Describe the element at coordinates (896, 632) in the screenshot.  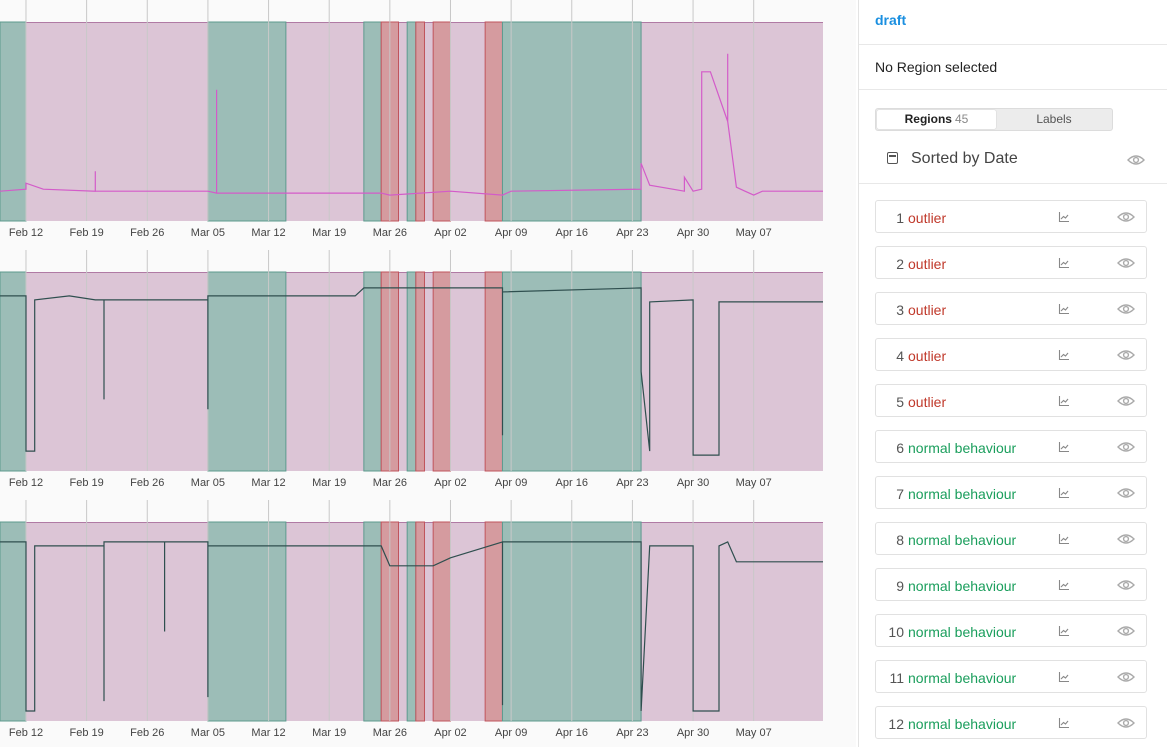
I see `region-index: 10` at that location.